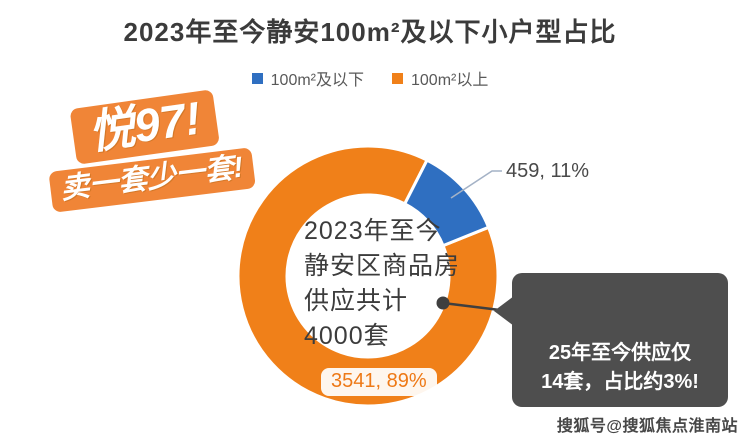  What do you see at coordinates (379, 382) in the screenshot?
I see `data-label-over-100: 3541, 89%` at bounding box center [379, 382].